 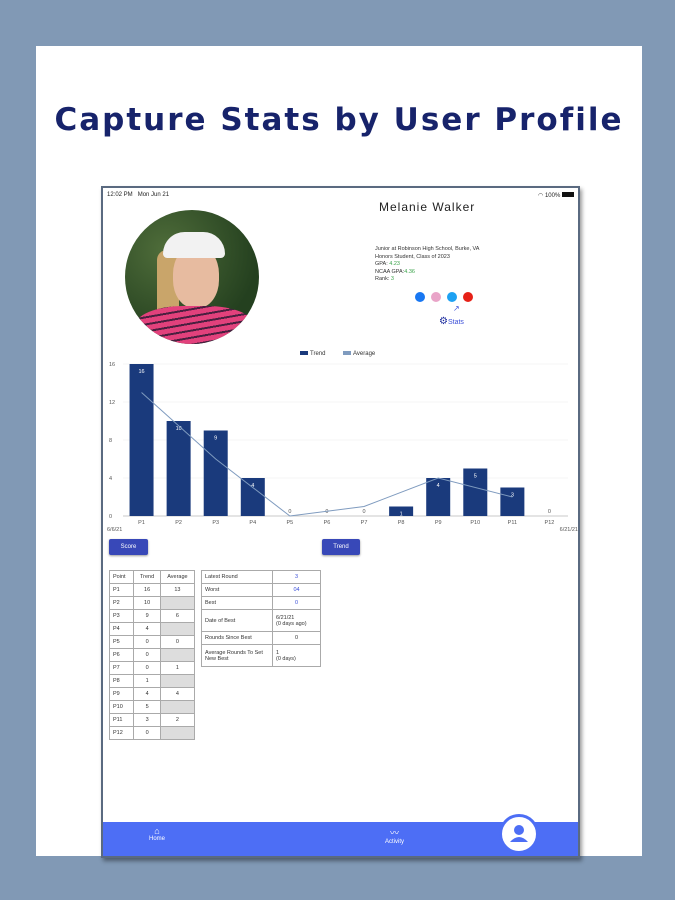 What do you see at coordinates (409, 271) in the screenshot?
I see `ncaa-gpa-value: 4.36` at bounding box center [409, 271].